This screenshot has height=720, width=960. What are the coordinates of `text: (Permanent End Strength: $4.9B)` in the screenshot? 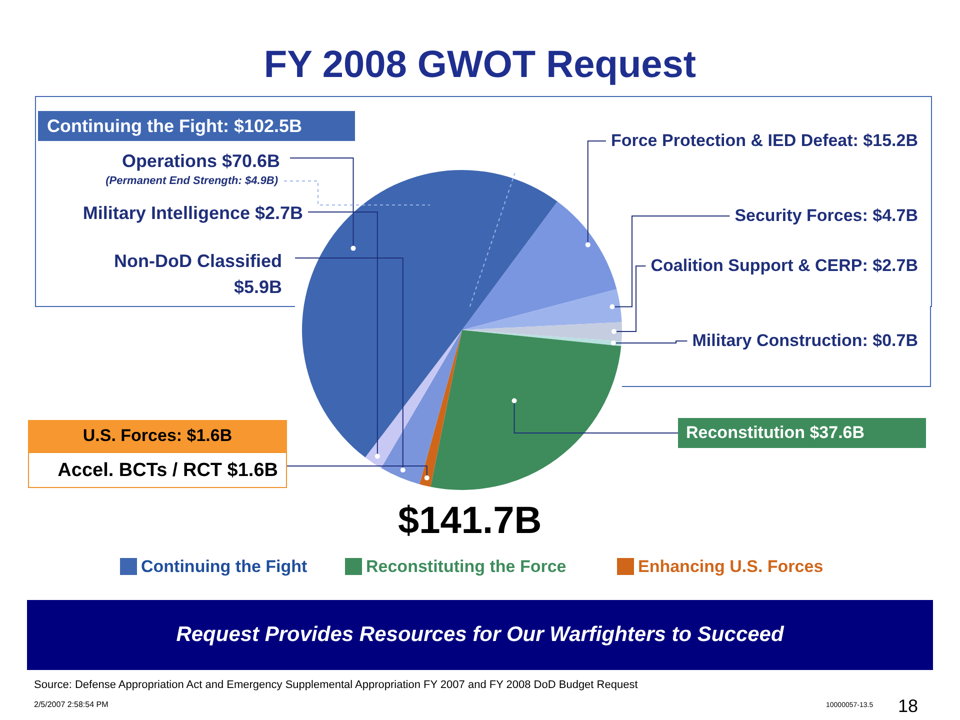 It's located at (192, 181).